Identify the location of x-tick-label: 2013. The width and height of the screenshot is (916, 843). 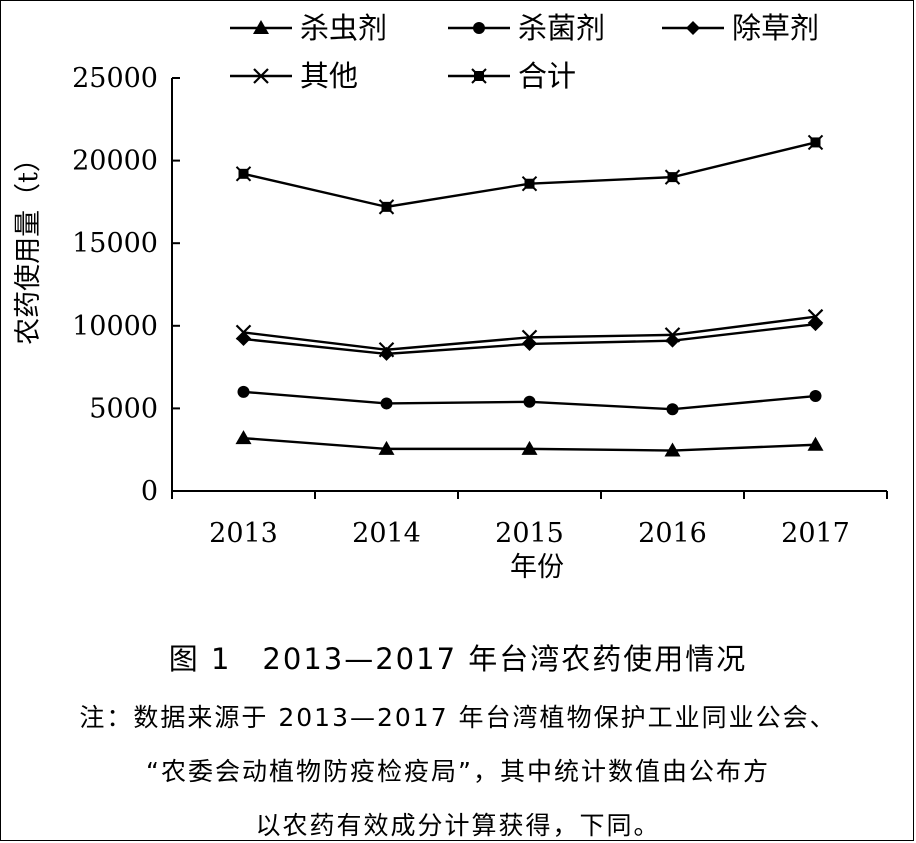
(243, 533).